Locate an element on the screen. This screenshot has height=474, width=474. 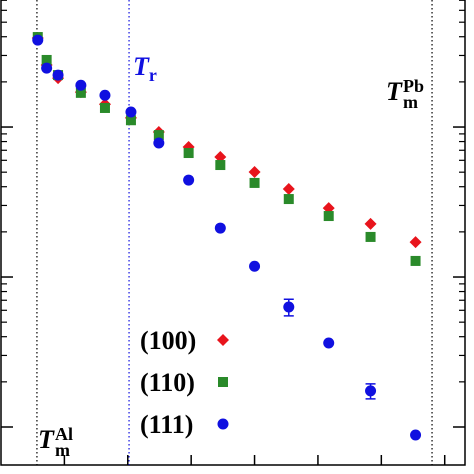
annotation: TPb m is located at coordinates (405, 94).